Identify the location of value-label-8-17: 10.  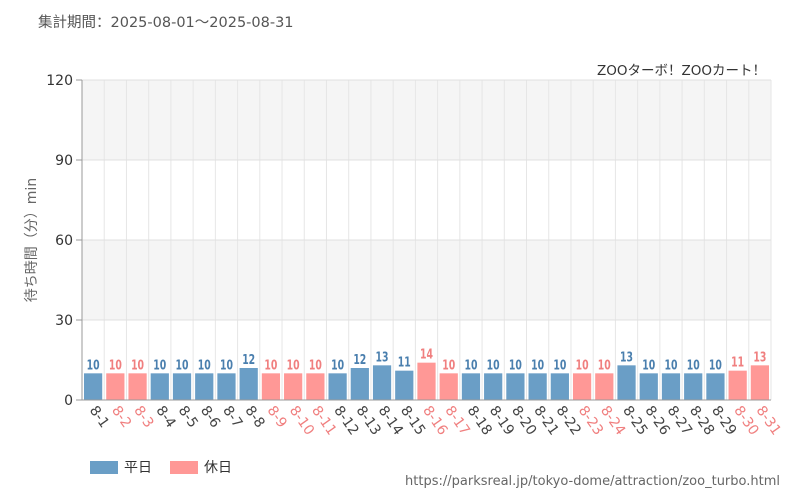
(448, 365).